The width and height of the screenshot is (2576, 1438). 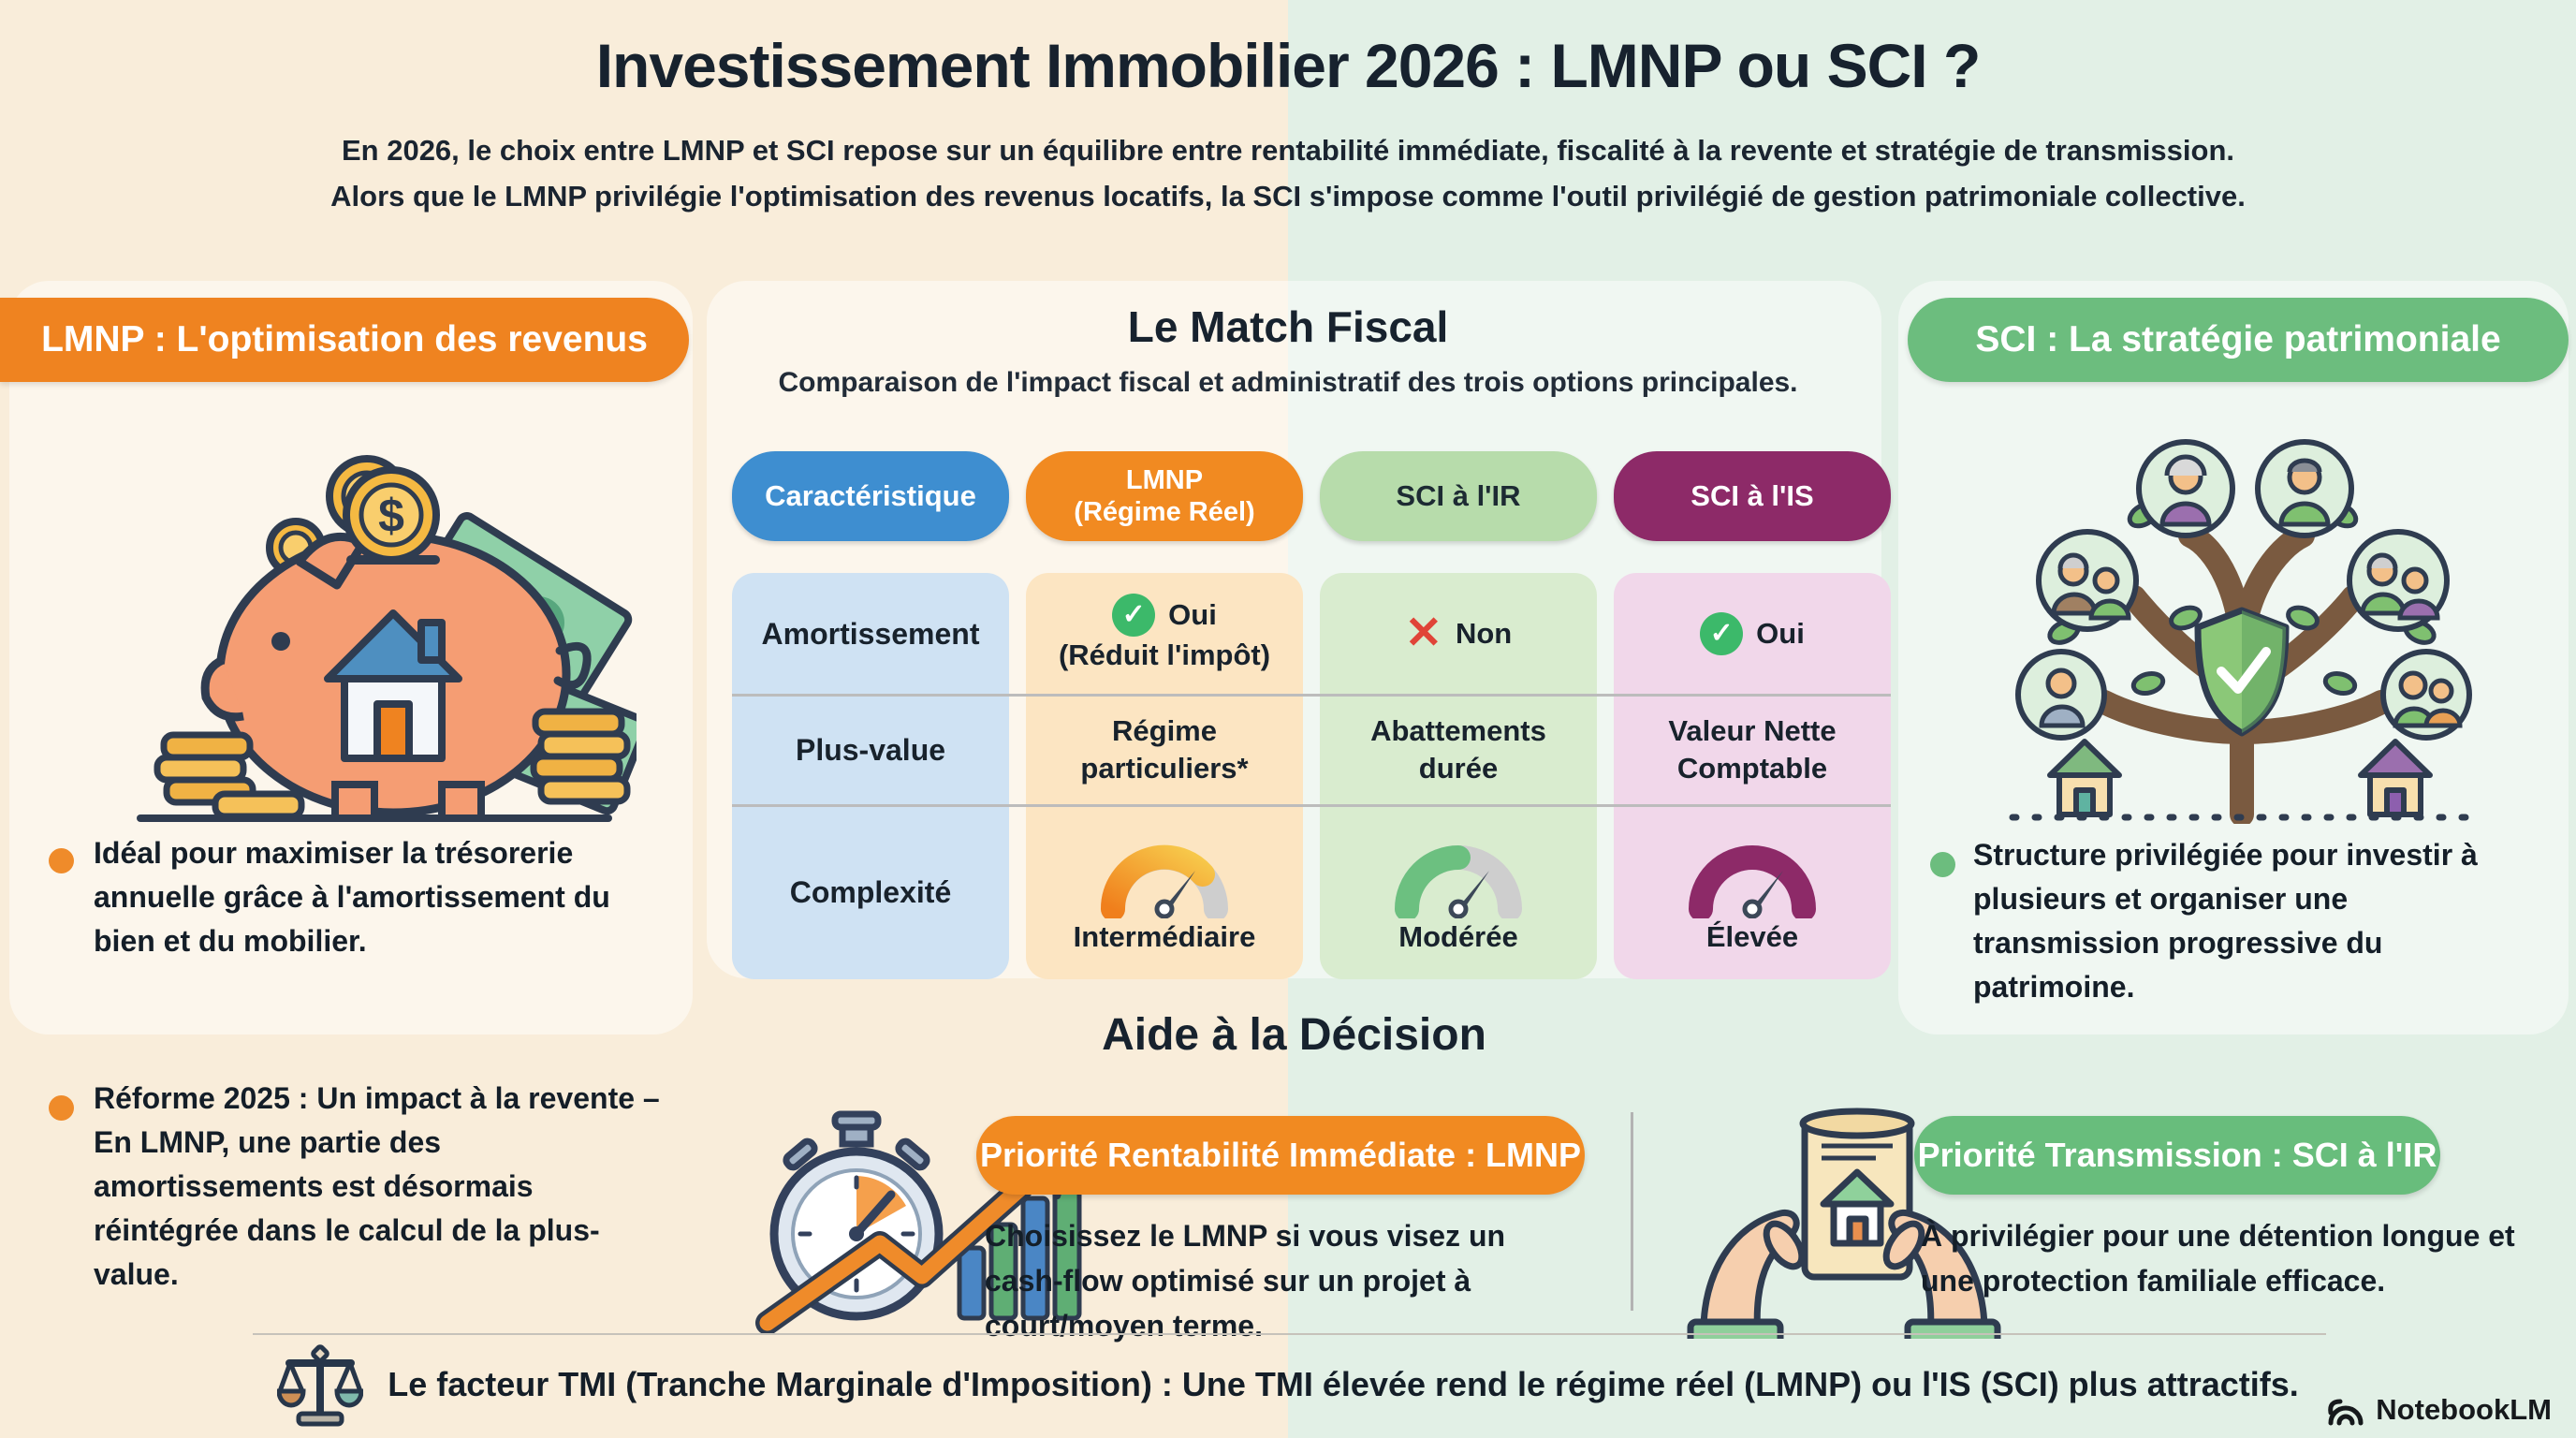 What do you see at coordinates (1164, 496) in the screenshot?
I see `column-header-lmnp: LMNP (Régime Réel)` at bounding box center [1164, 496].